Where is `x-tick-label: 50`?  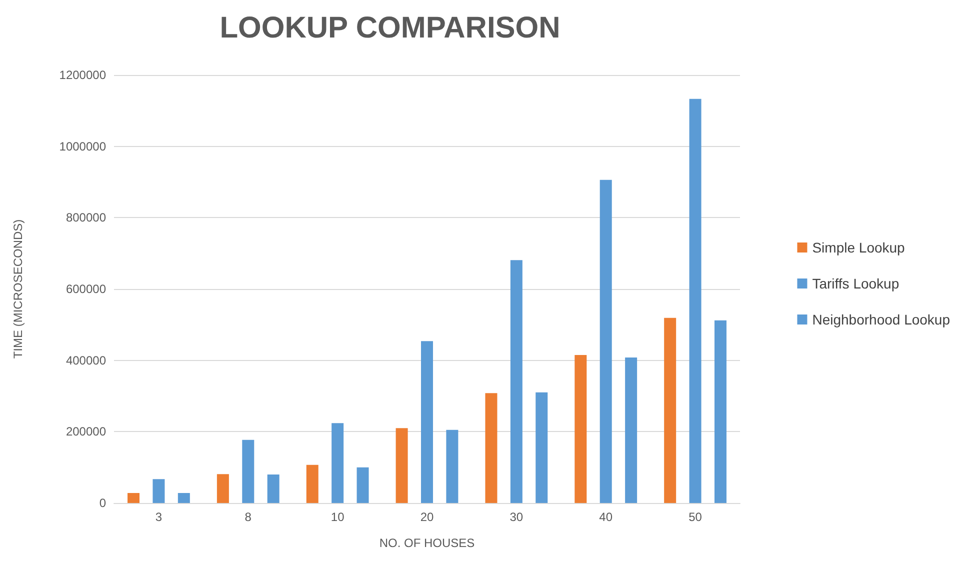
x-tick-label: 50 is located at coordinates (695, 517).